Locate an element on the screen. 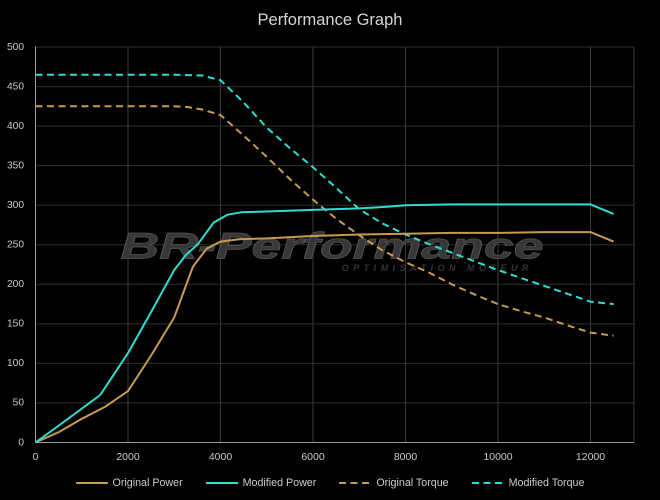 Image resolution: width=660 pixels, height=500 pixels. svg-text: 200 is located at coordinates (15, 284).